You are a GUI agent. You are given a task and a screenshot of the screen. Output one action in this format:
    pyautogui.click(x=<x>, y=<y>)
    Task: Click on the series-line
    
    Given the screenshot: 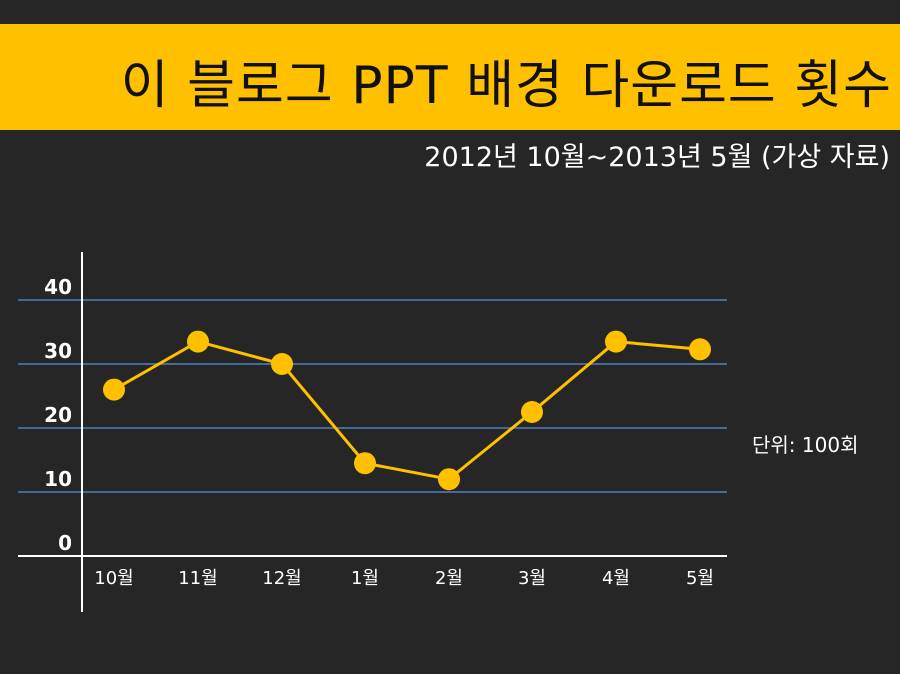 What is the action you would take?
    pyautogui.click(x=407, y=410)
    